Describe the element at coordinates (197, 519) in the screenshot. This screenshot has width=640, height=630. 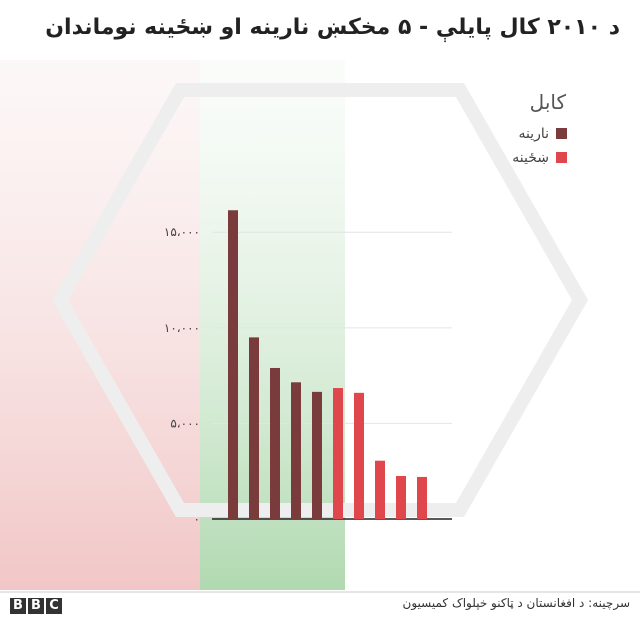
I see `y-tick-label: ۰` at that location.